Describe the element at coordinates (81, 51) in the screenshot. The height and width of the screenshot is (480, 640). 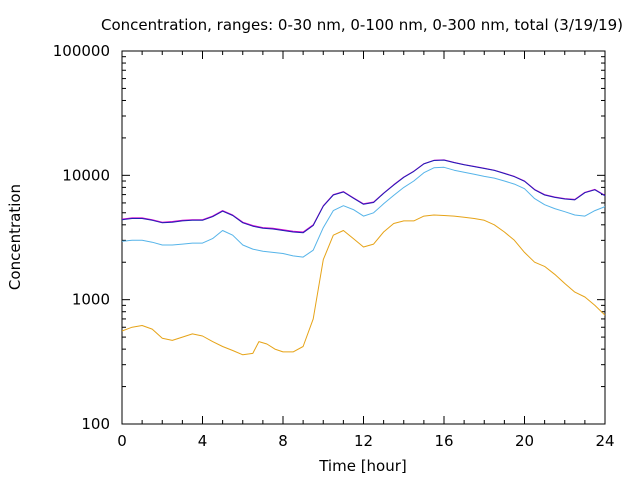
I see `y-tick-label: 100000` at that location.